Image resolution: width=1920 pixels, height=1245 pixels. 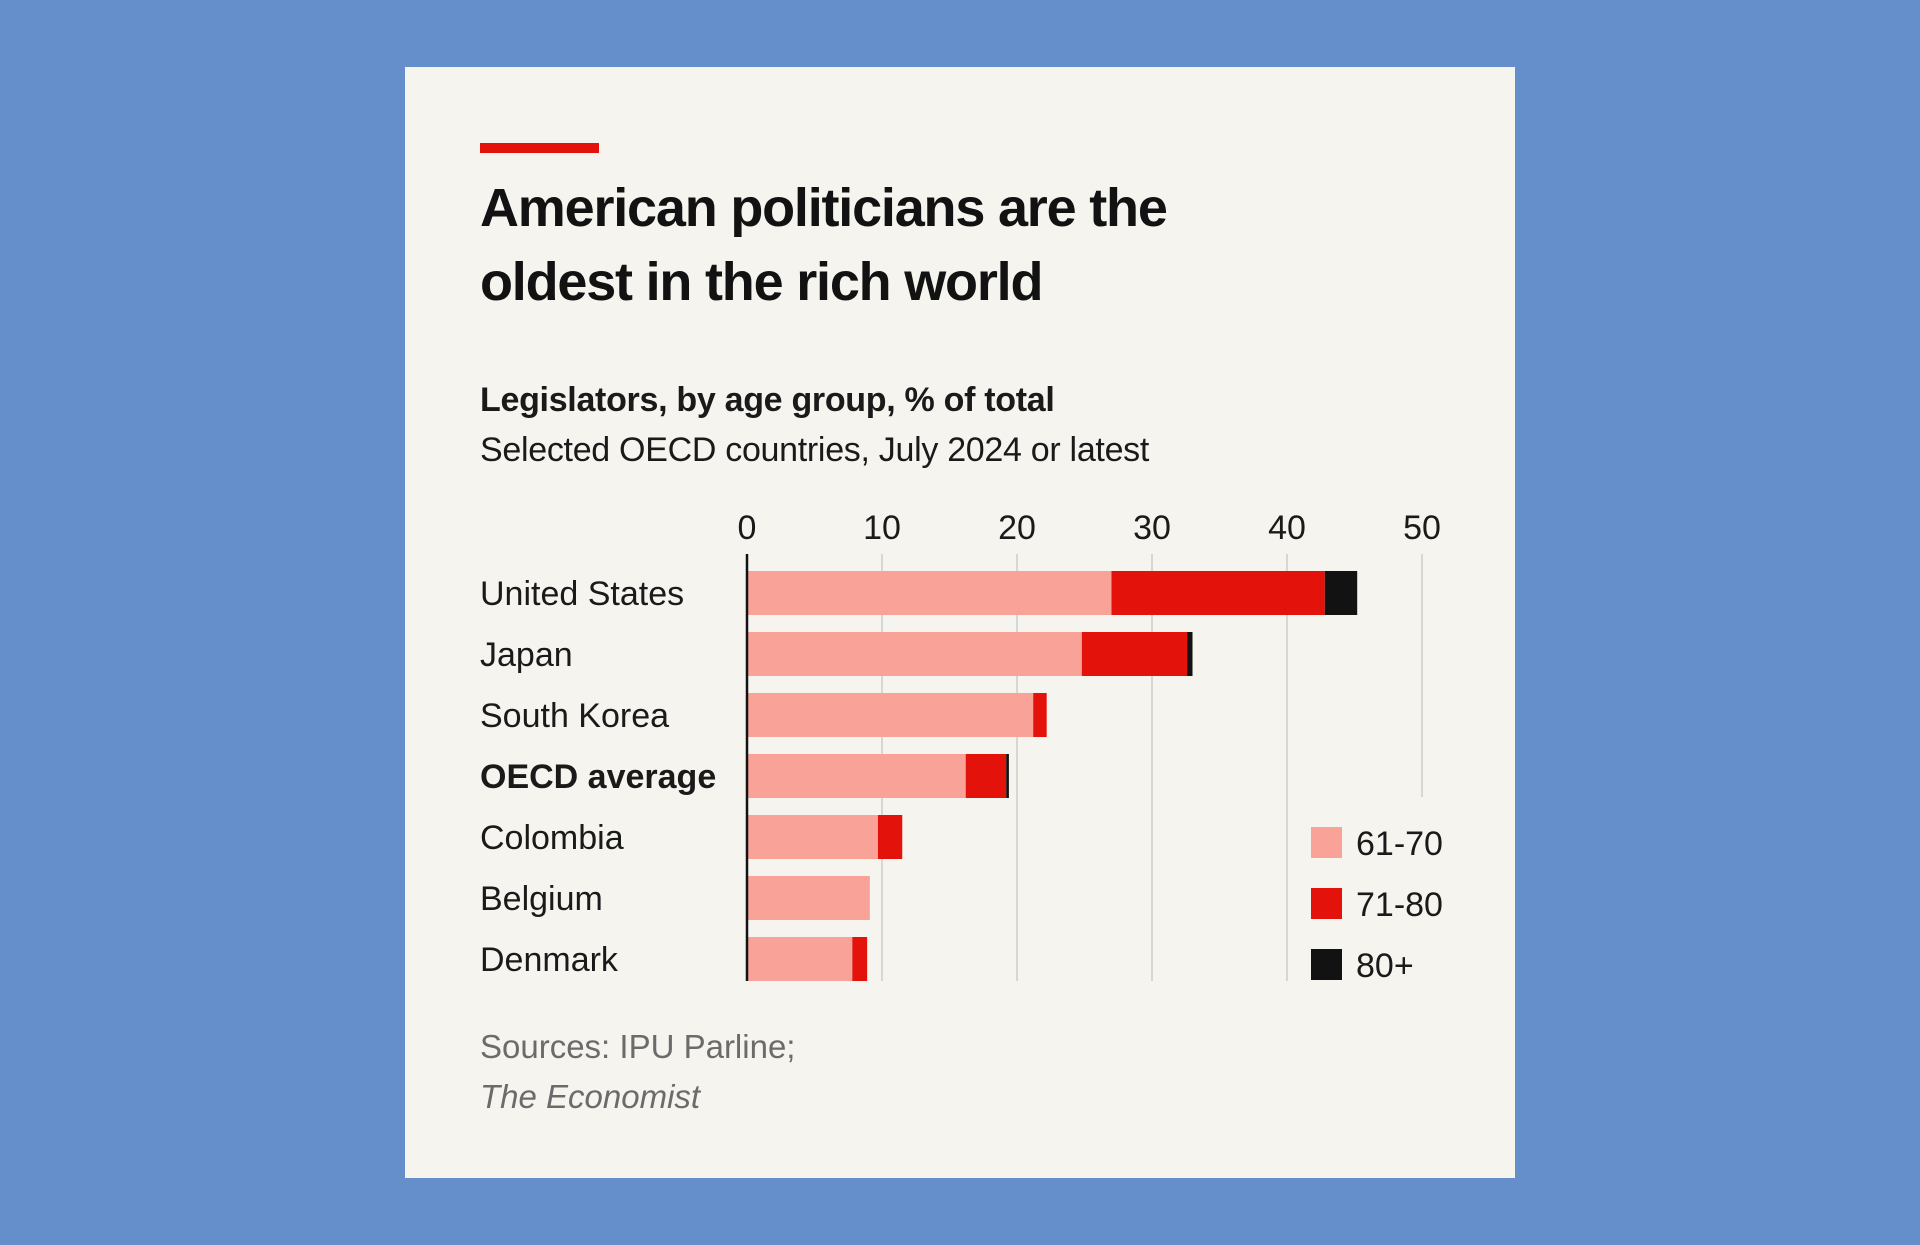 I want to click on x-tick-label-40: 40, so click(x=1287, y=528).